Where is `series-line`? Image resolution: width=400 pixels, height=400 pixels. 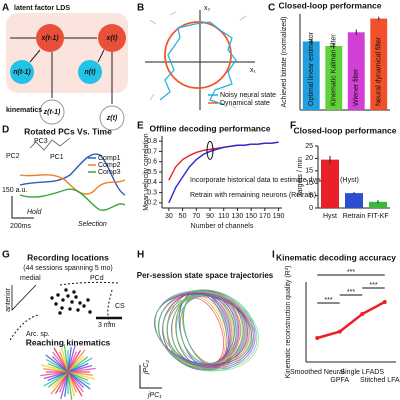 series-line is located at coordinates (223, 172).